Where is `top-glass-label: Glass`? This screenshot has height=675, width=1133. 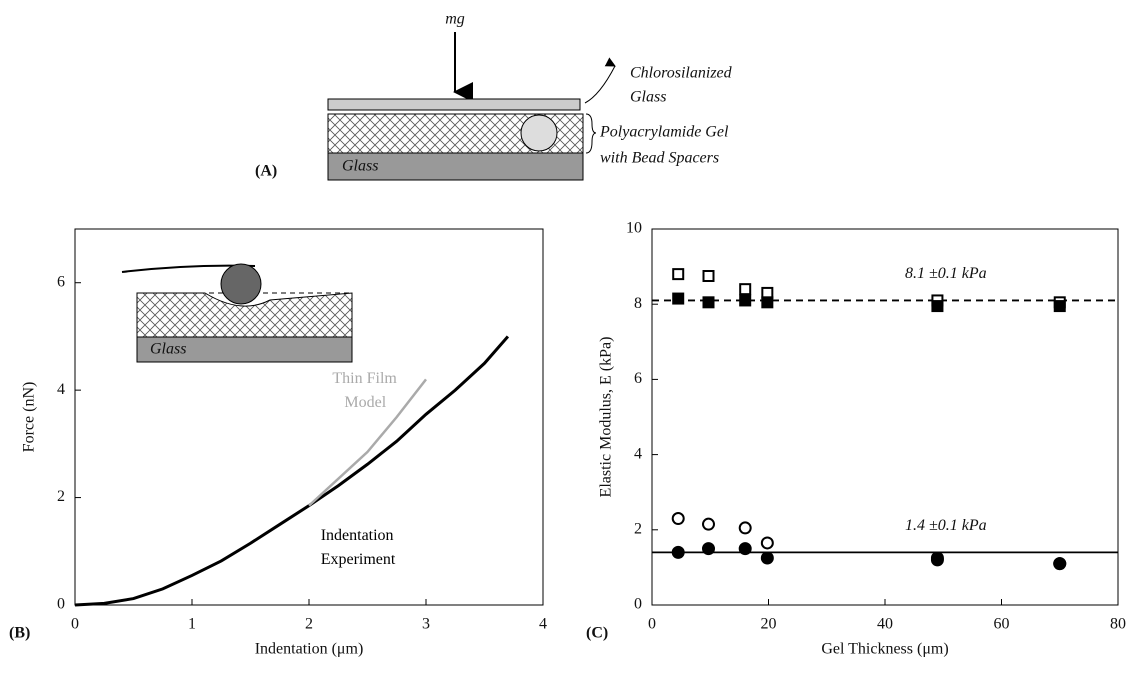
top-glass-label: Glass is located at coordinates (648, 97).